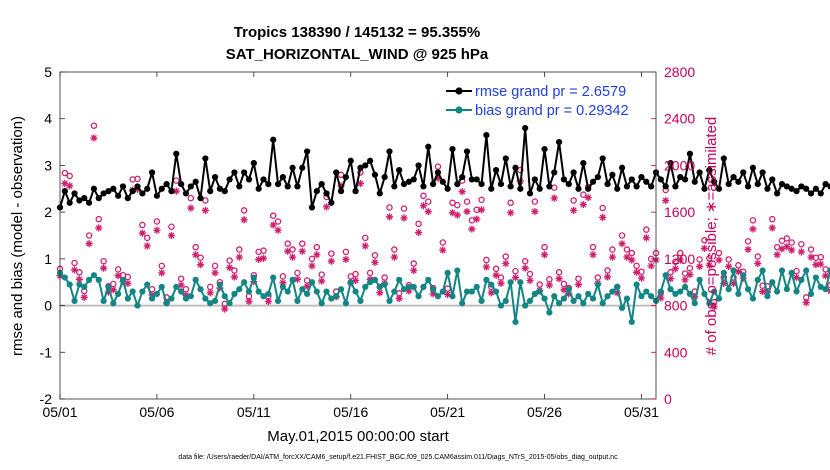 Image resolution: width=830 pixels, height=470 pixels. What do you see at coordinates (254, 412) in the screenshot?
I see `x-tick-label: 05/11` at bounding box center [254, 412].